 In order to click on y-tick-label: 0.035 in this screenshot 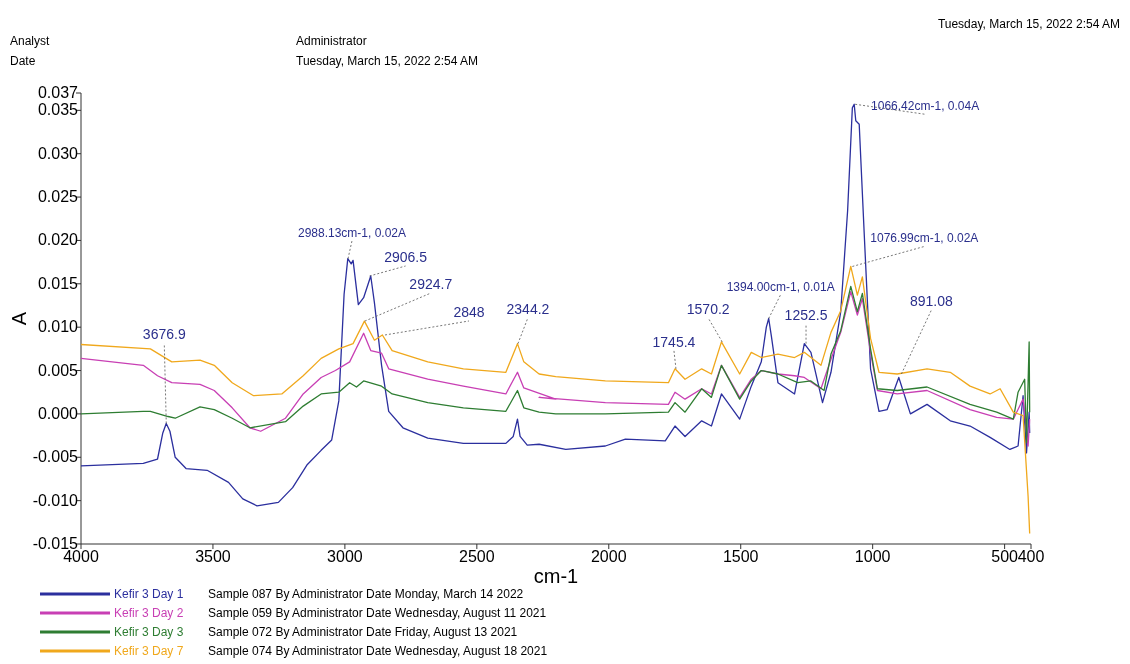, I will do `click(58, 110)`.